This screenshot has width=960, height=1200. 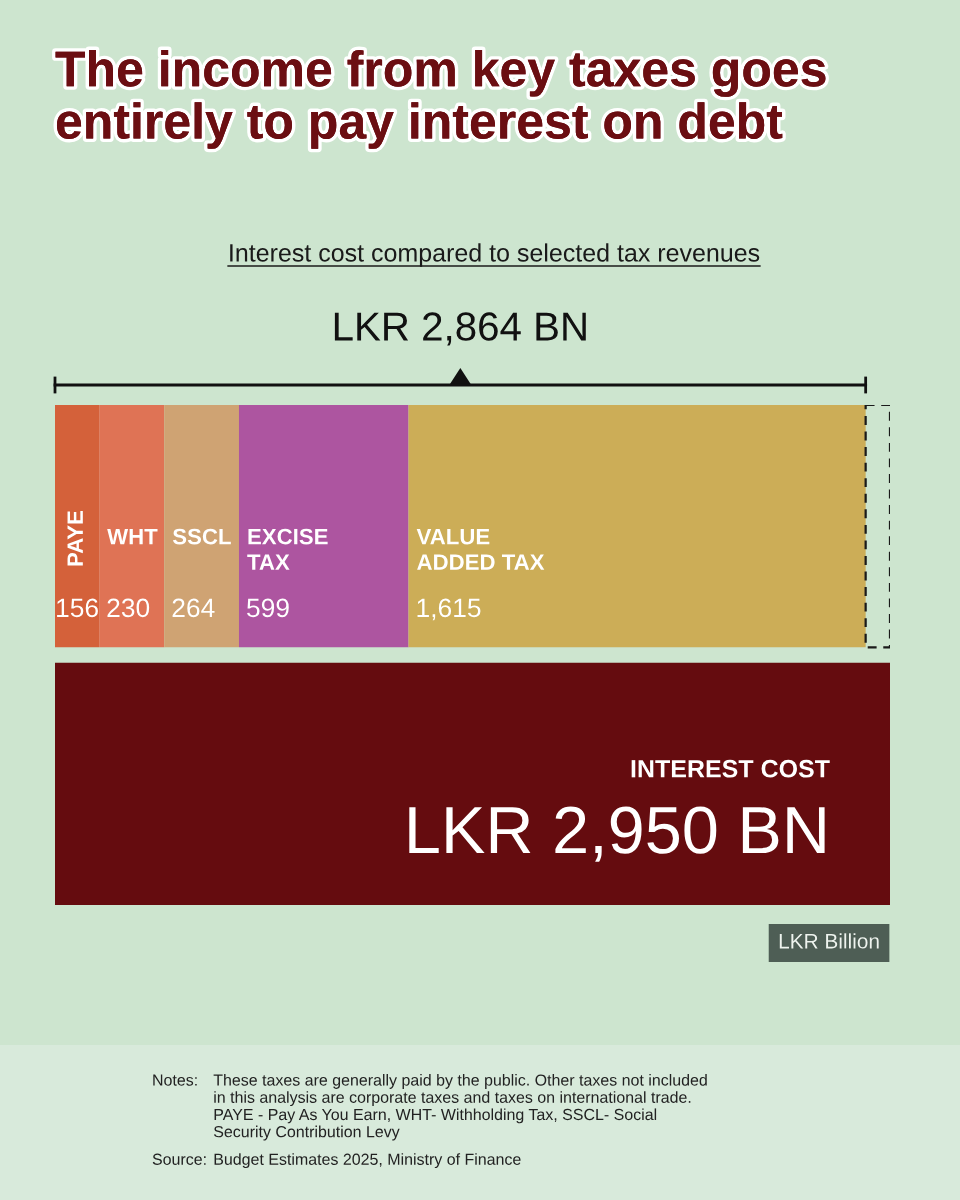 What do you see at coordinates (128, 608) in the screenshot?
I see `data-label: 230` at bounding box center [128, 608].